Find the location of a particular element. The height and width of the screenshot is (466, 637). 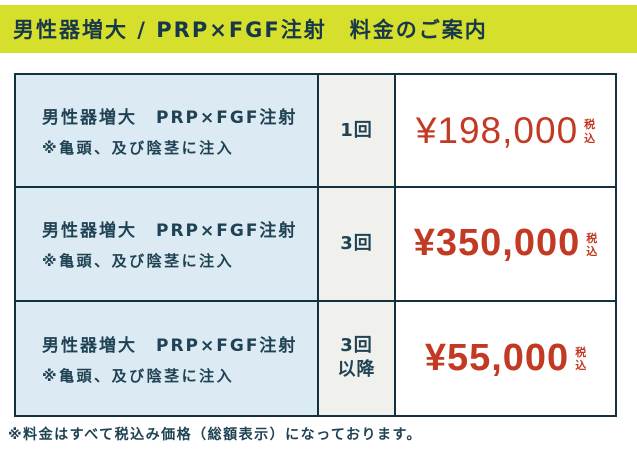

frequency-line: 1回 is located at coordinates (356, 130).